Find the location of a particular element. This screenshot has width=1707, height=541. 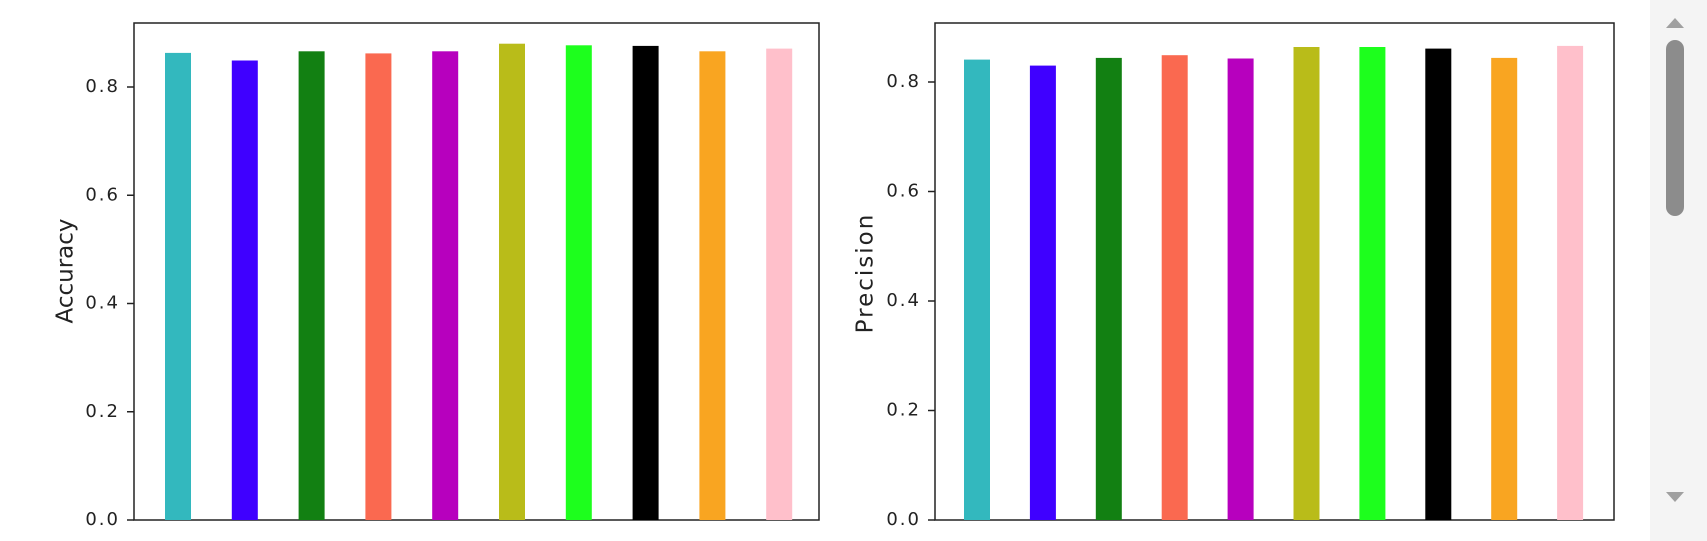

precision-y-ticks: 0.0 0.2 0.4 0.6 0.8 is located at coordinates (910, 300).